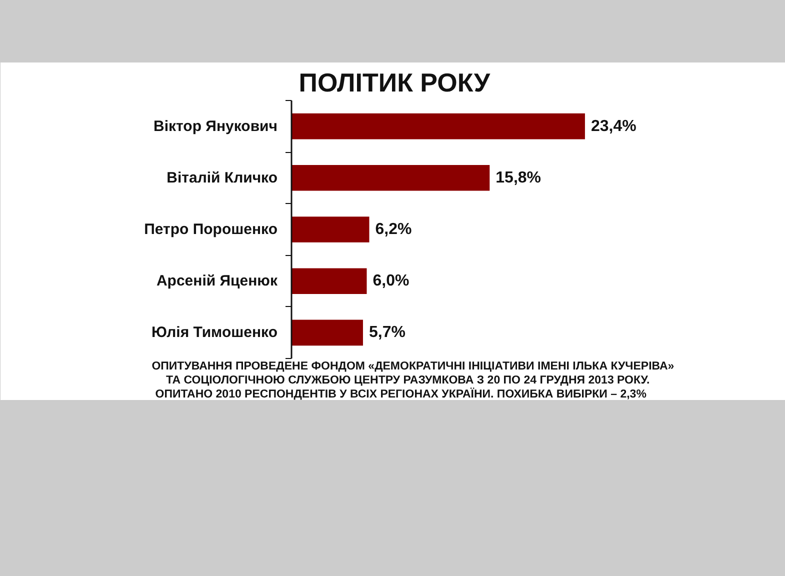 The width and height of the screenshot is (785, 576). I want to click on y-tick-label: Петро Порошенко, so click(211, 229).